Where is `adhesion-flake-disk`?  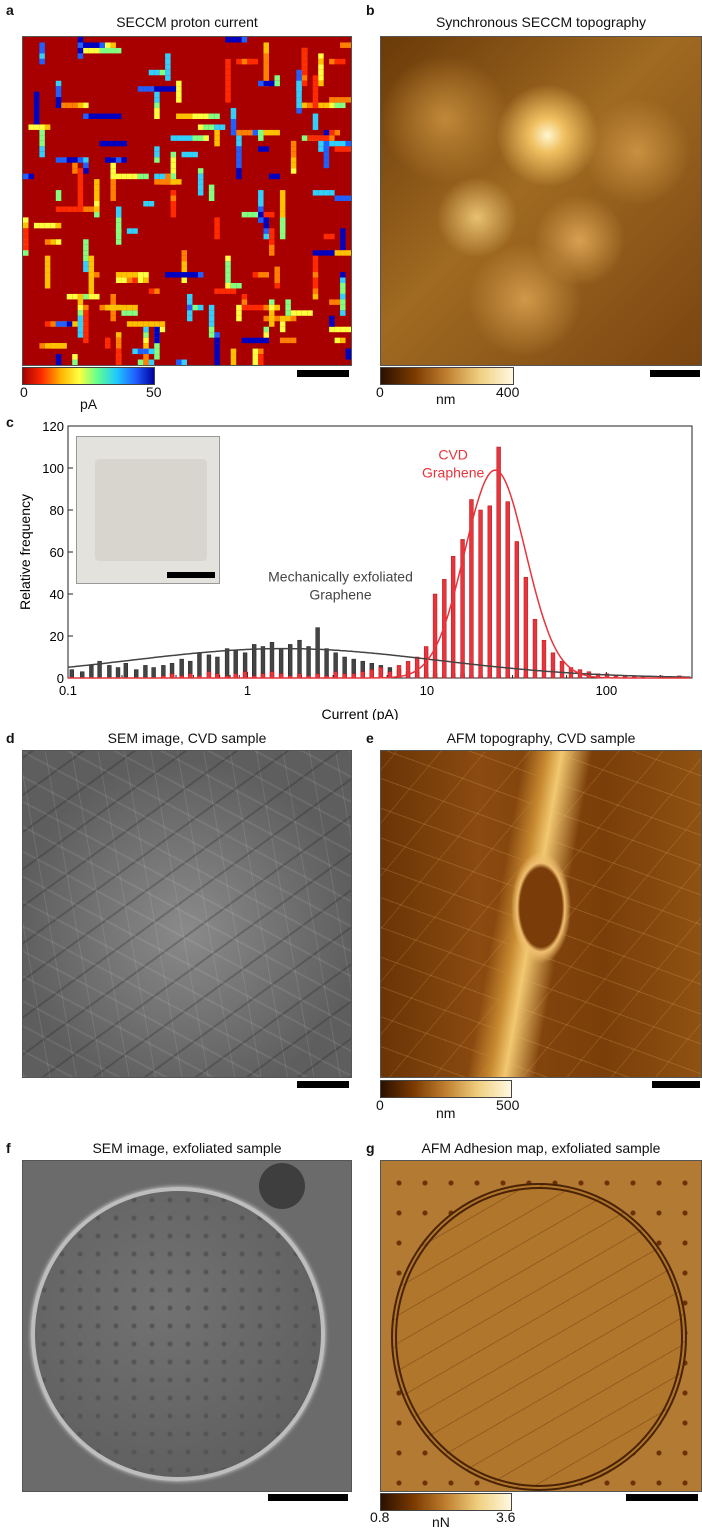
adhesion-flake-disk is located at coordinates (539, 1337).